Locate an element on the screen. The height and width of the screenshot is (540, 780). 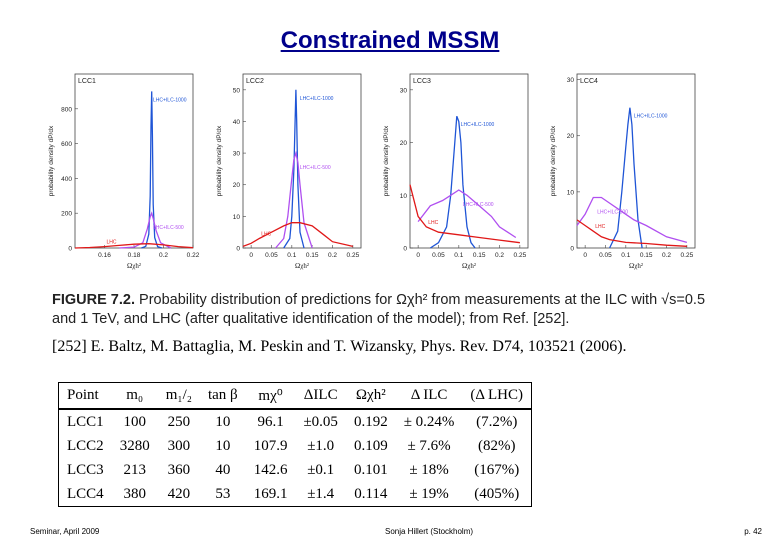
panel-title: LCC3 is located at coordinates (422, 81).